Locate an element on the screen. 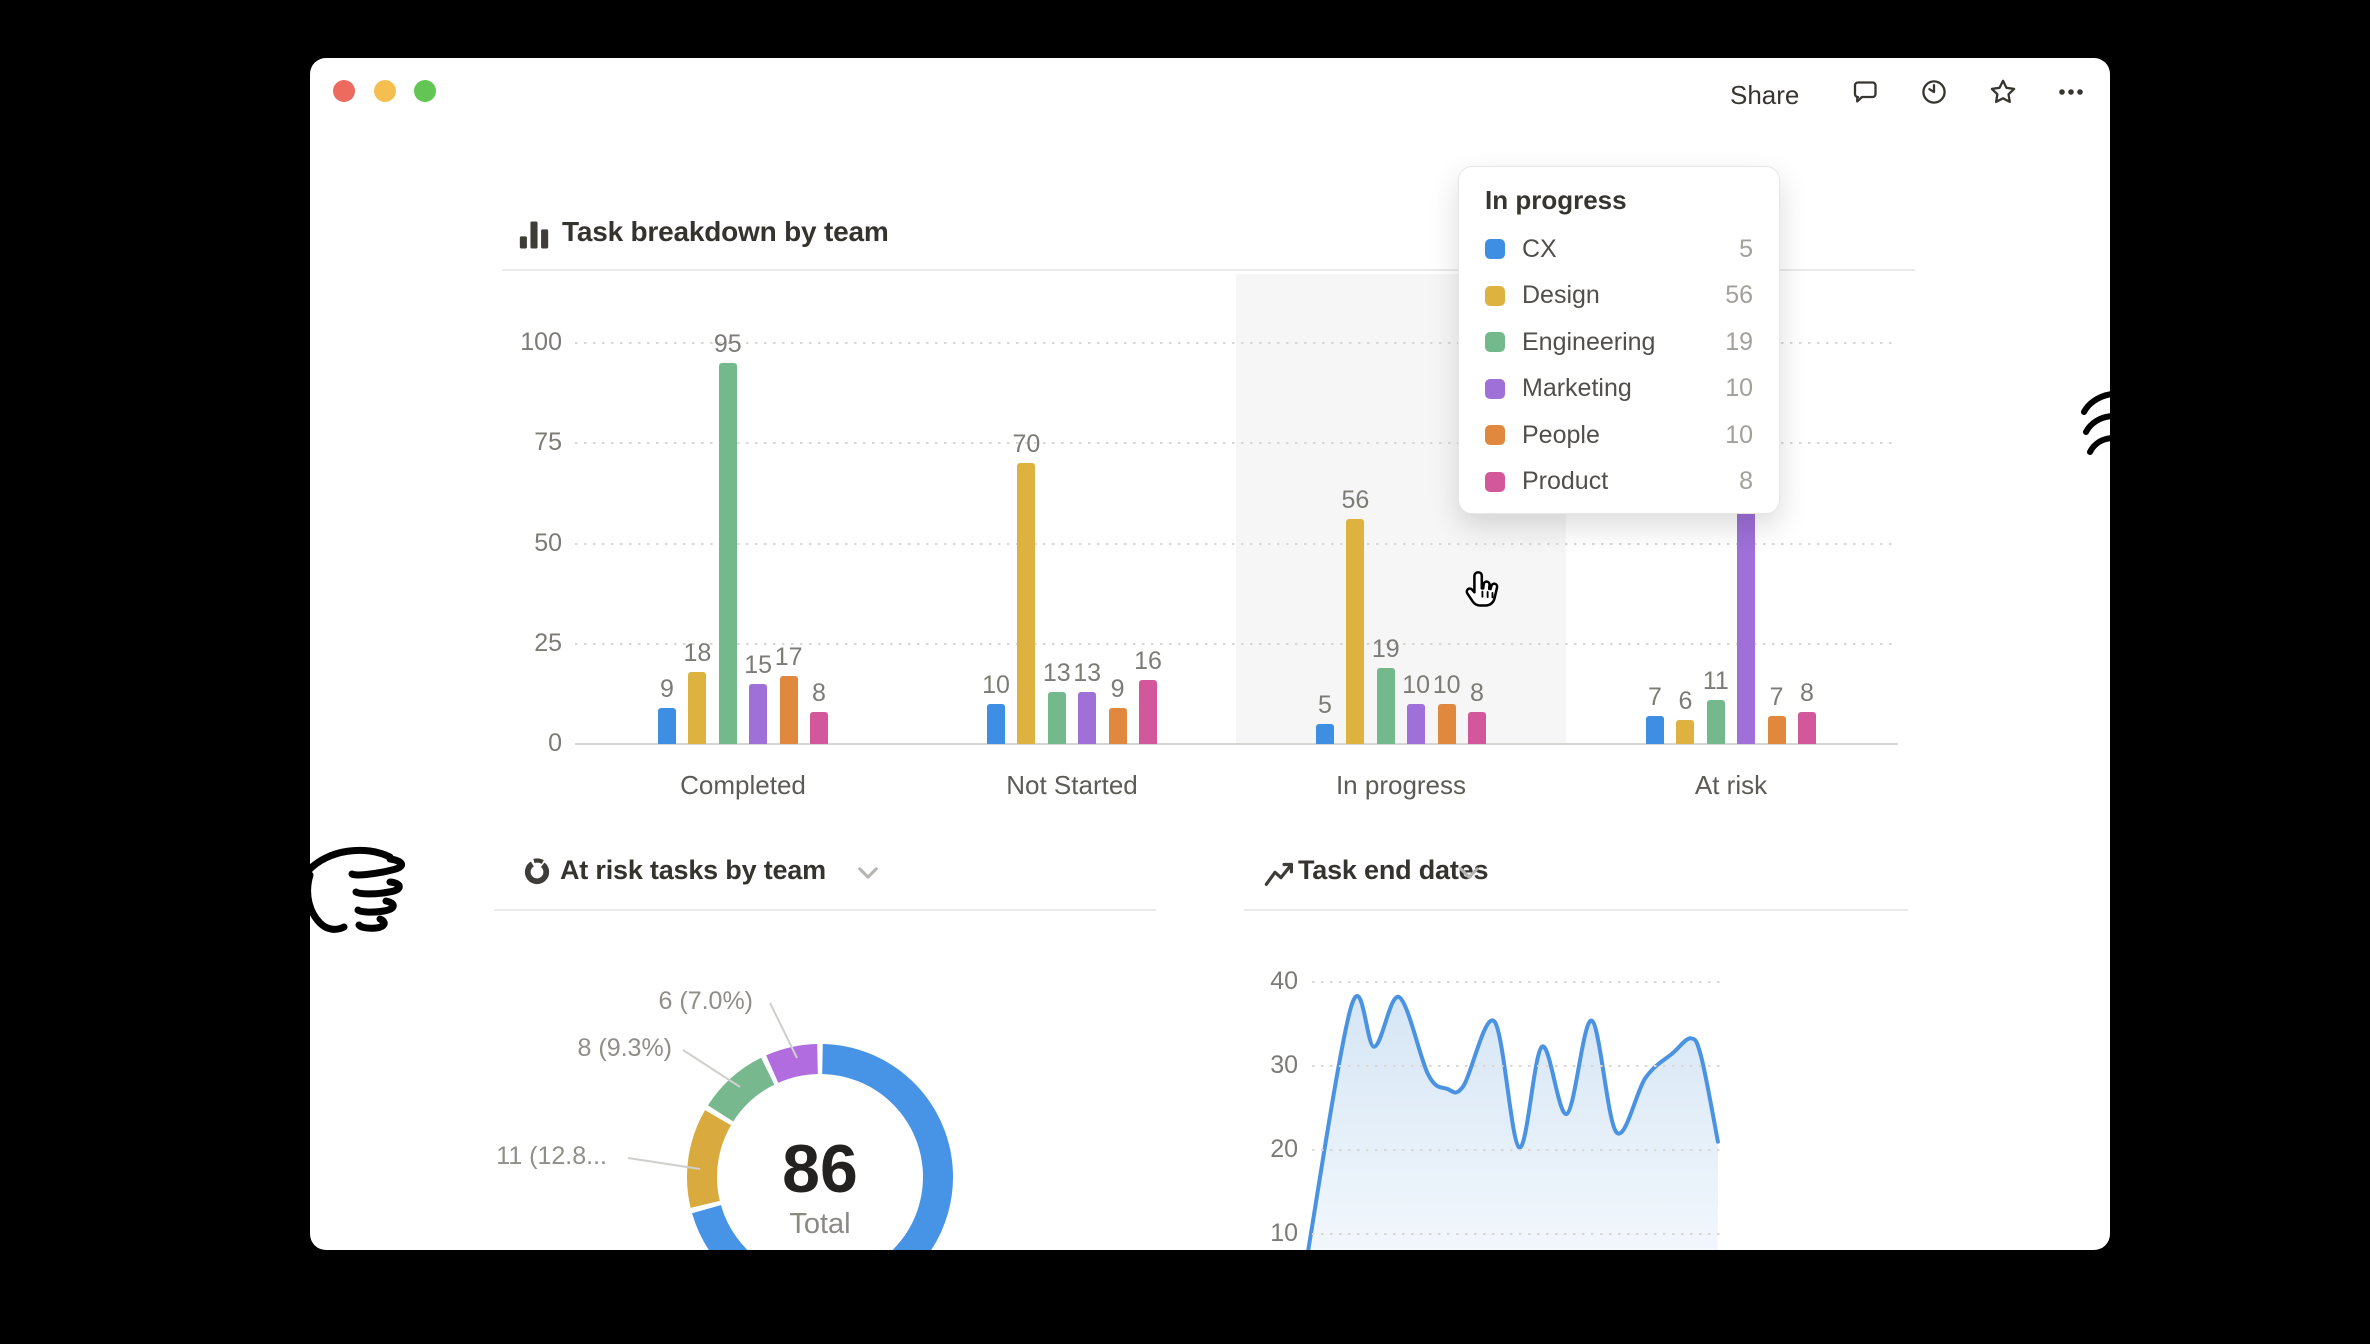  x-axis-category-label: In progress is located at coordinates (1401, 785).